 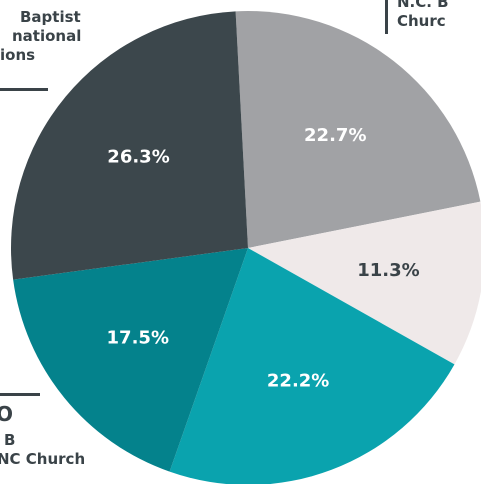 What do you see at coordinates (10, 440) in the screenshot?
I see `callout-bottom-left-line-2: B` at bounding box center [10, 440].